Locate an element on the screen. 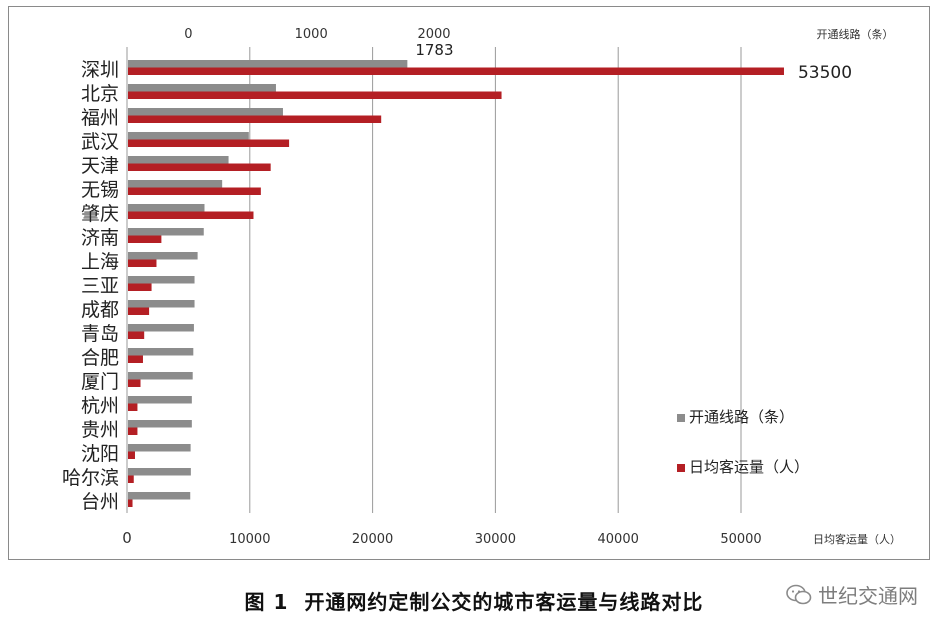  legend-label: 开通线路（条） is located at coordinates (741, 417).